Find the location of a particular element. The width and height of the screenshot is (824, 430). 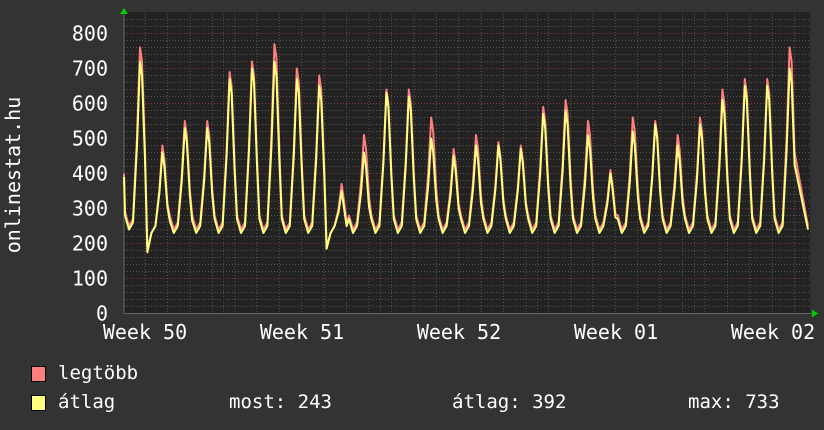

y-axis-arrow is located at coordinates (124, 11).